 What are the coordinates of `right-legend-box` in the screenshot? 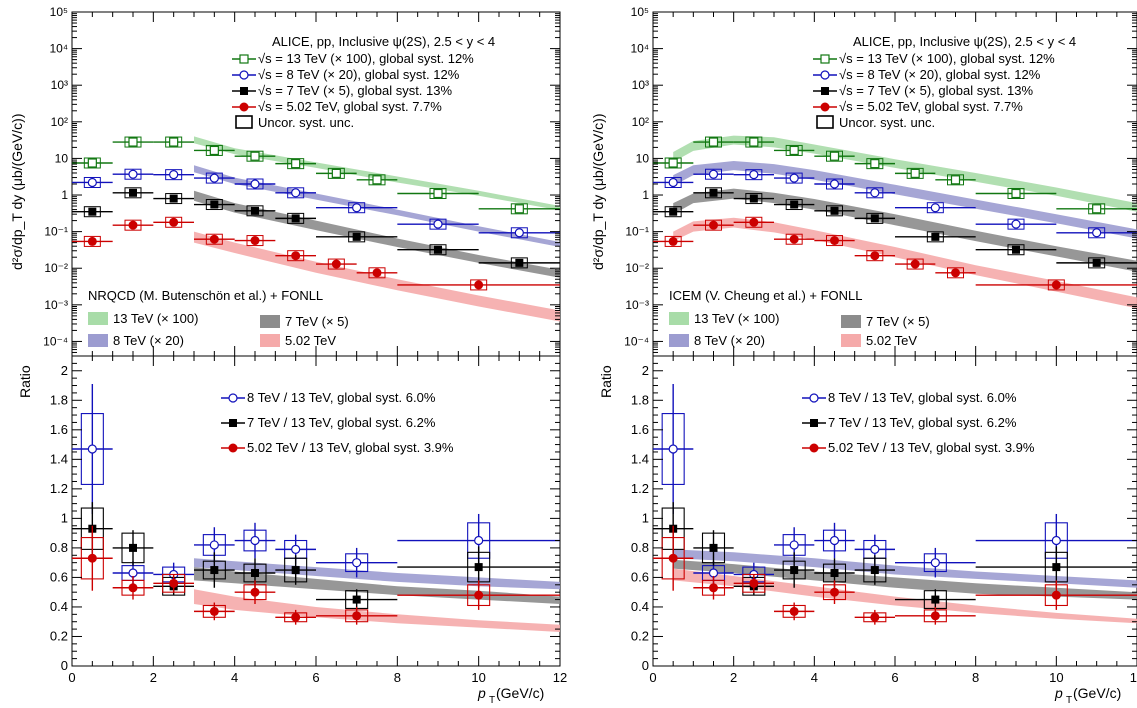 It's located at (825, 122).